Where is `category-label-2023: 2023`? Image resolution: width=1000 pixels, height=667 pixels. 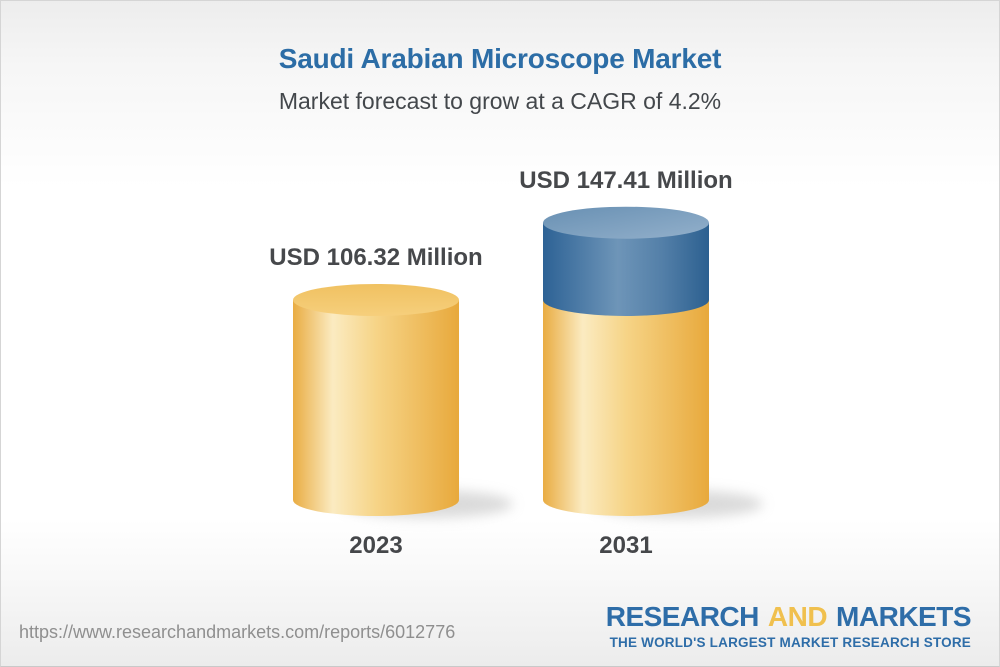 category-label-2023: 2023 is located at coordinates (376, 545).